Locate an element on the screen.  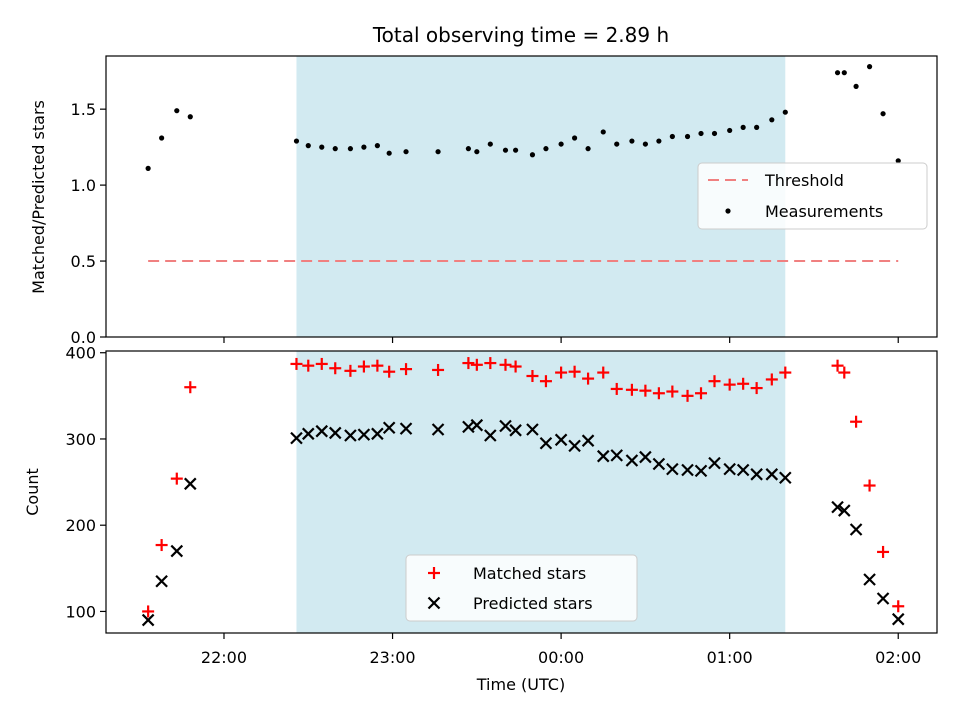
legend-measurement-swatch is located at coordinates (728, 211).